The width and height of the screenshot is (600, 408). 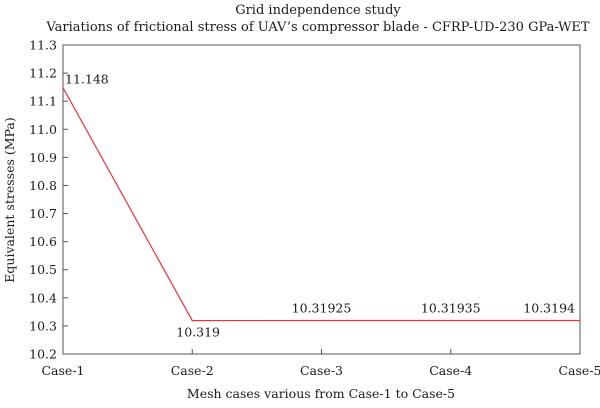 I want to click on y-tick-label: 11.3, so click(x=43, y=45).